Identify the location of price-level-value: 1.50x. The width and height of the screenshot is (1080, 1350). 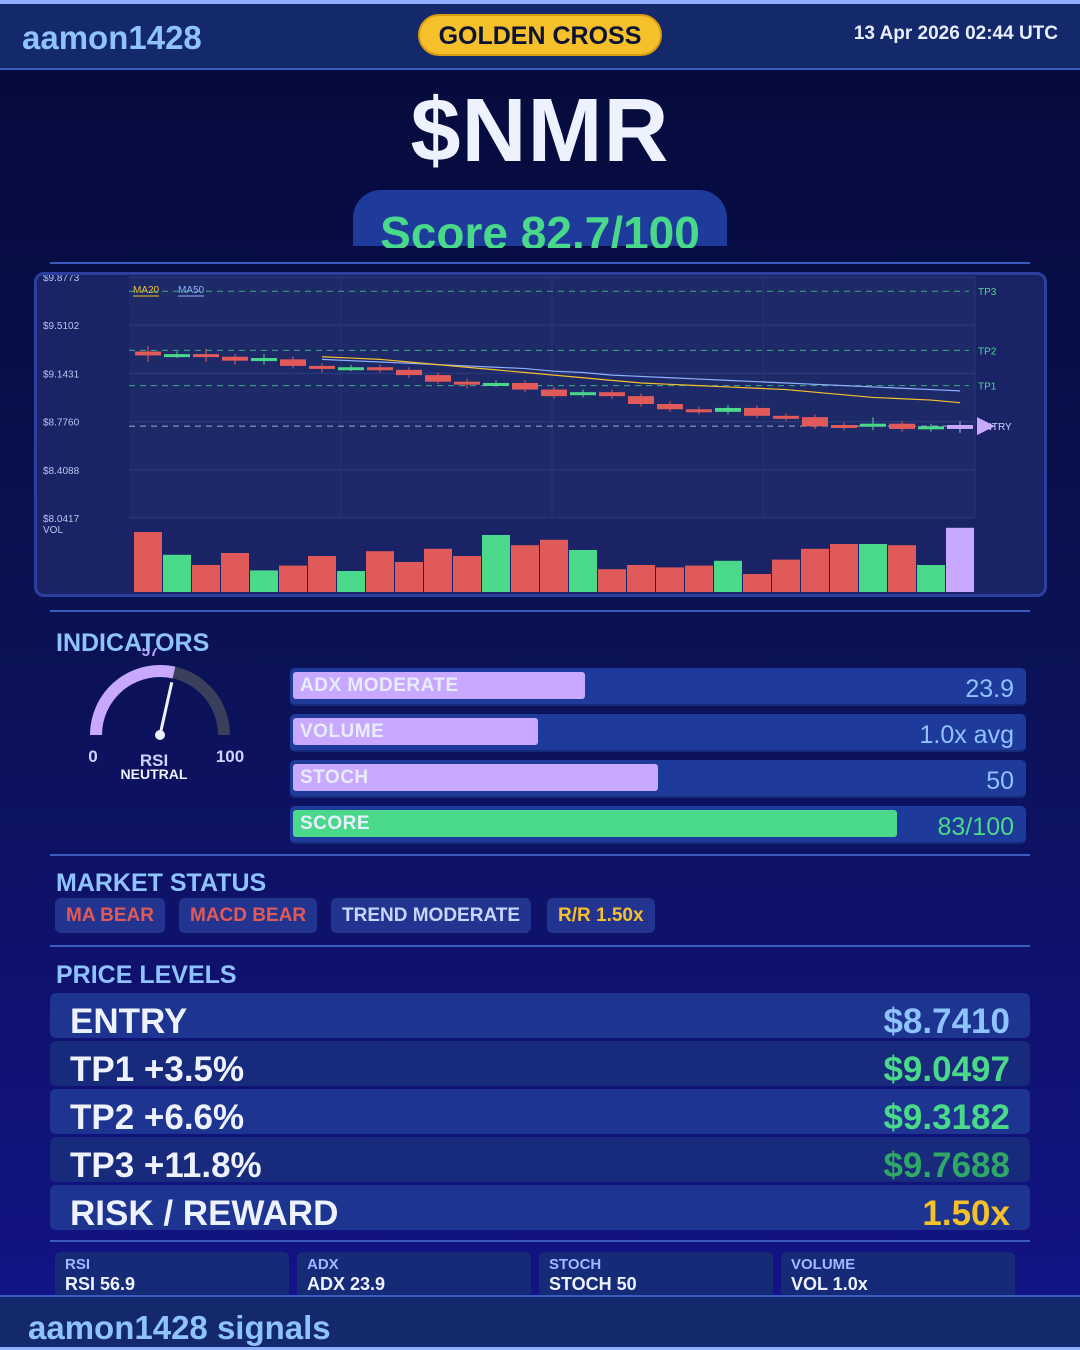
(966, 1213).